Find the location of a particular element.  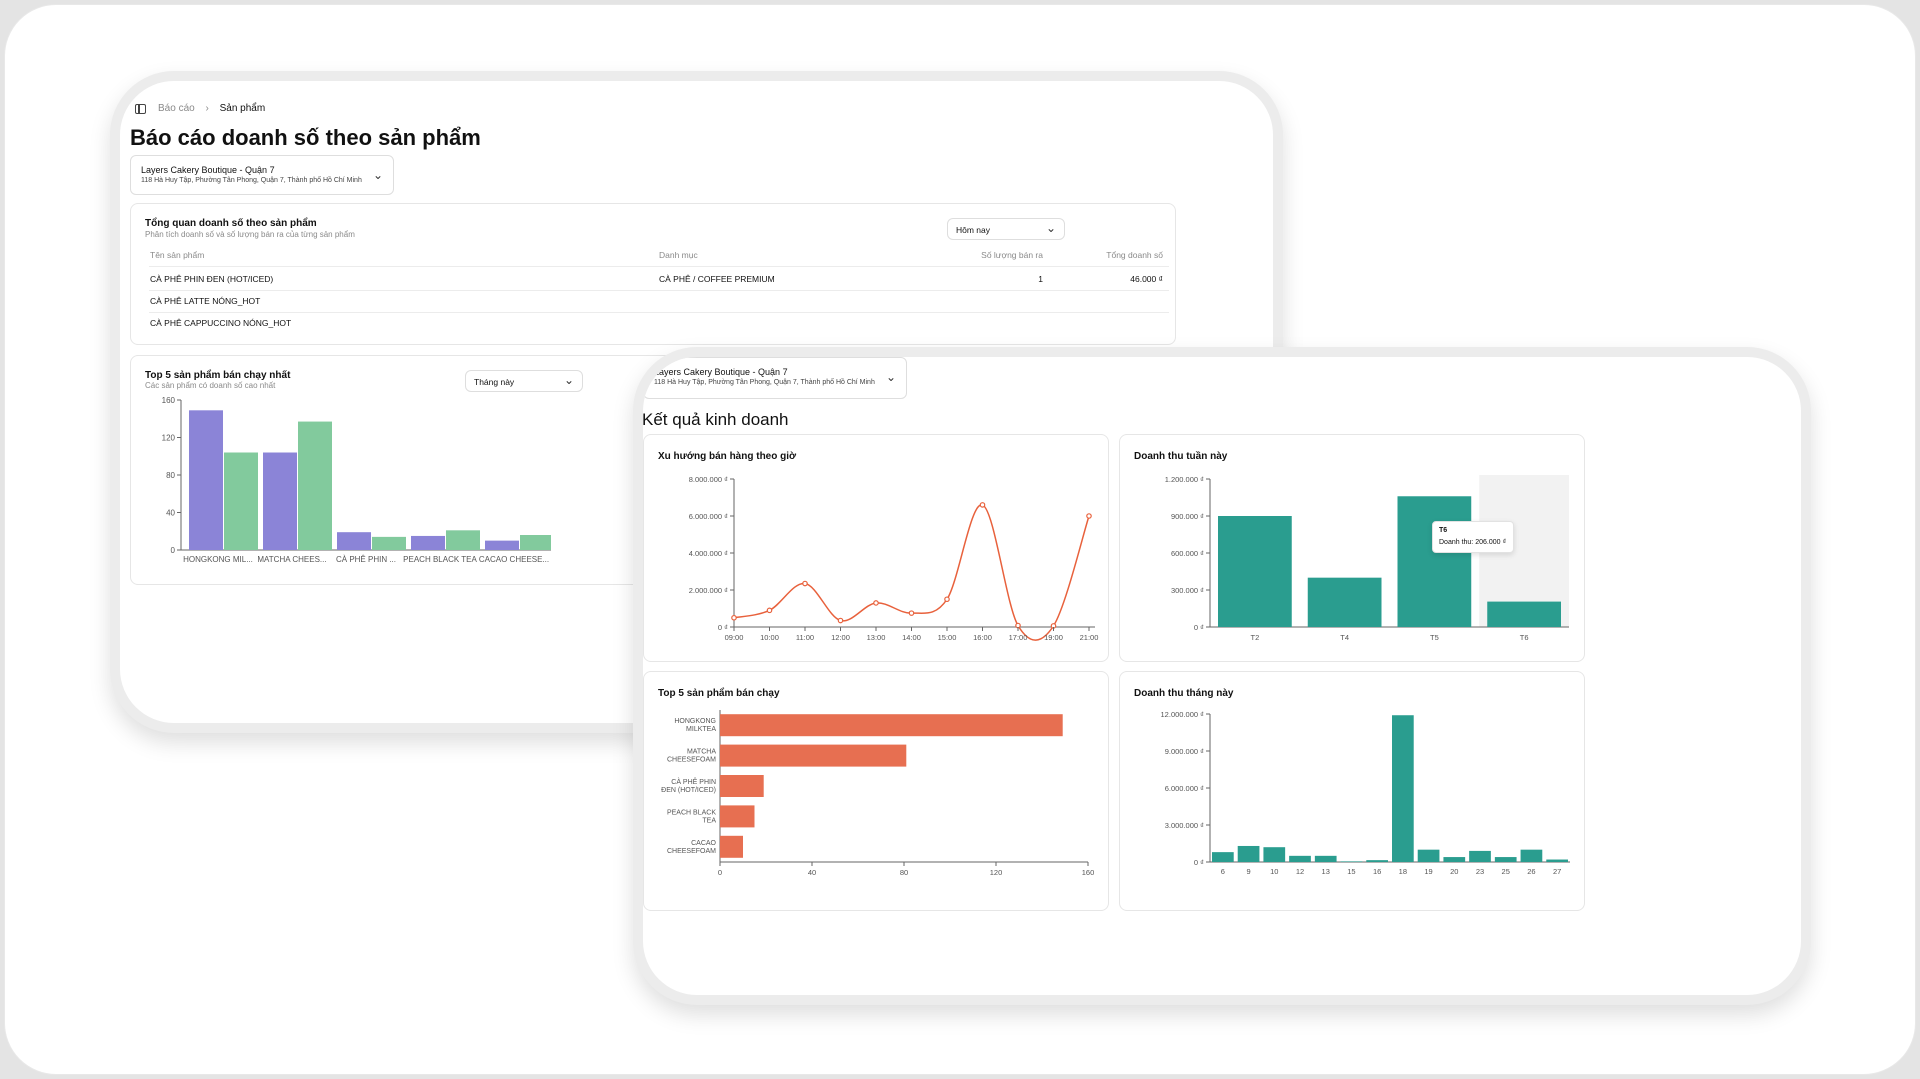

x-tick-label: 6 is located at coordinates (1223, 871).